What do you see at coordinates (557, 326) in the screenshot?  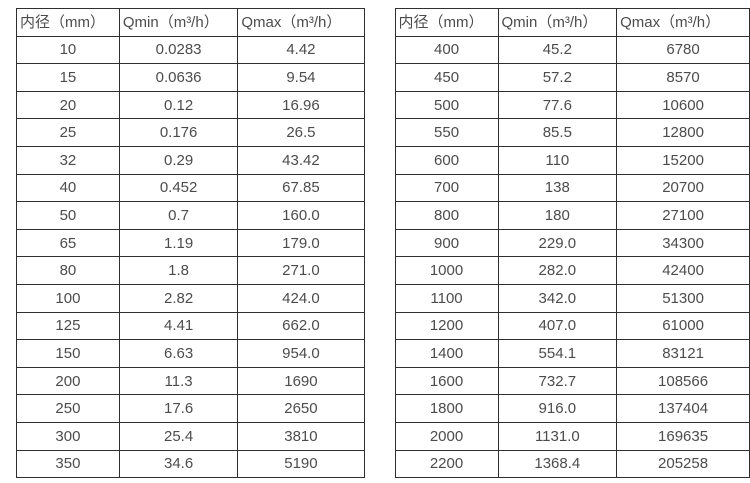 I see `table-cell: 407.0` at bounding box center [557, 326].